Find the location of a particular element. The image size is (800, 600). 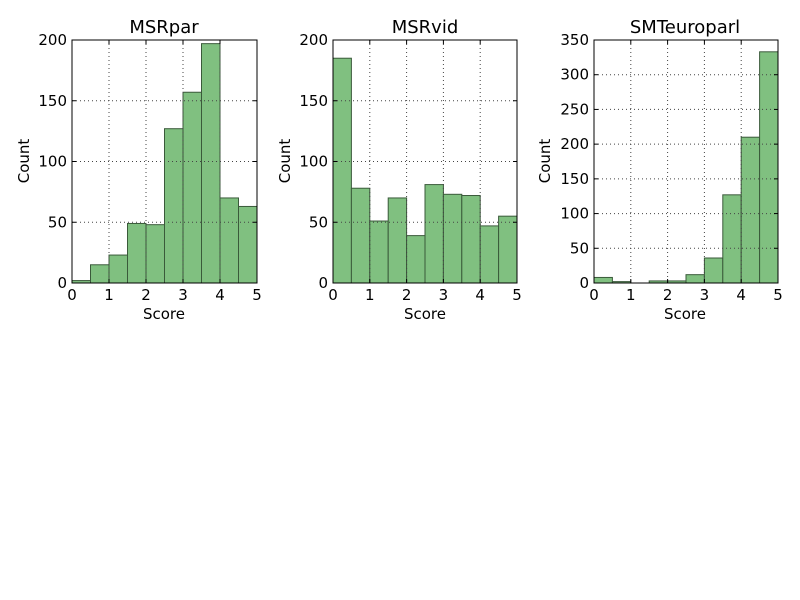

bars is located at coordinates (164, 163).